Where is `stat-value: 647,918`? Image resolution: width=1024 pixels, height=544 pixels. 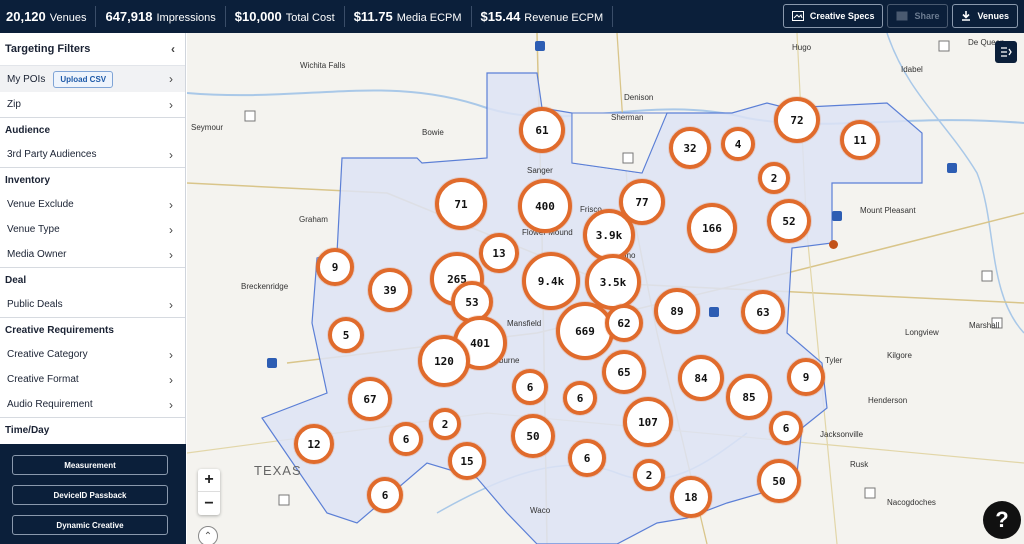 stat-value: 647,918 is located at coordinates (129, 16).